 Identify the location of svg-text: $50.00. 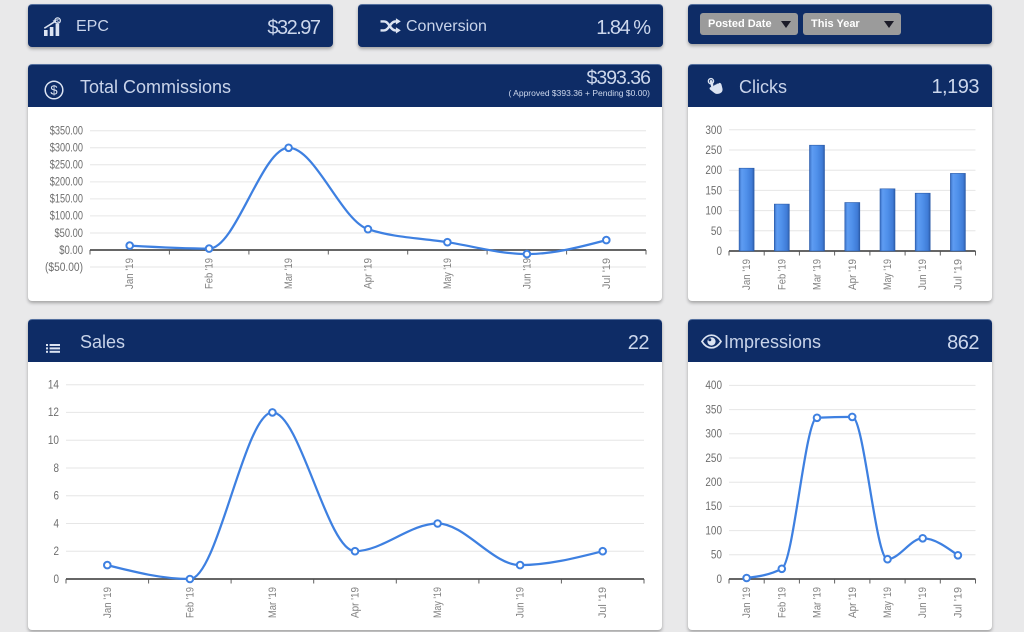
(69, 234).